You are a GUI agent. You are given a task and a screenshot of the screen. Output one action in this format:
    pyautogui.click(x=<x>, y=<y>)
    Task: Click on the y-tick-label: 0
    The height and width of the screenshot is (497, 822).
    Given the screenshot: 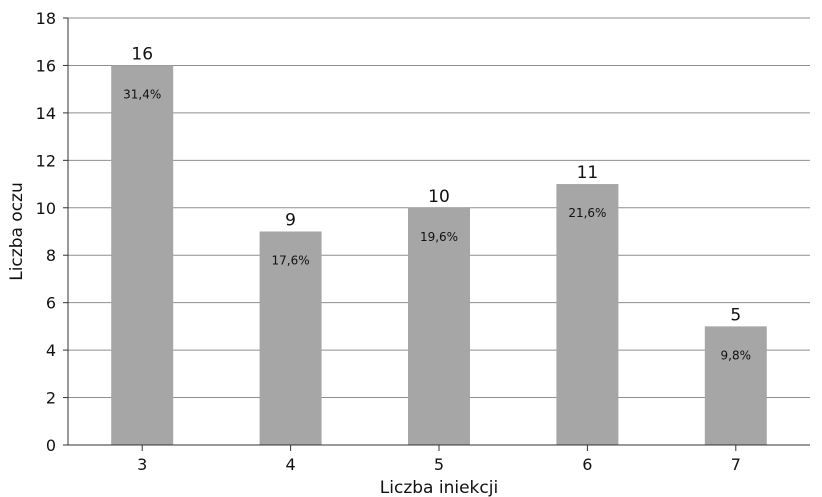 What is the action you would take?
    pyautogui.click(x=51, y=445)
    